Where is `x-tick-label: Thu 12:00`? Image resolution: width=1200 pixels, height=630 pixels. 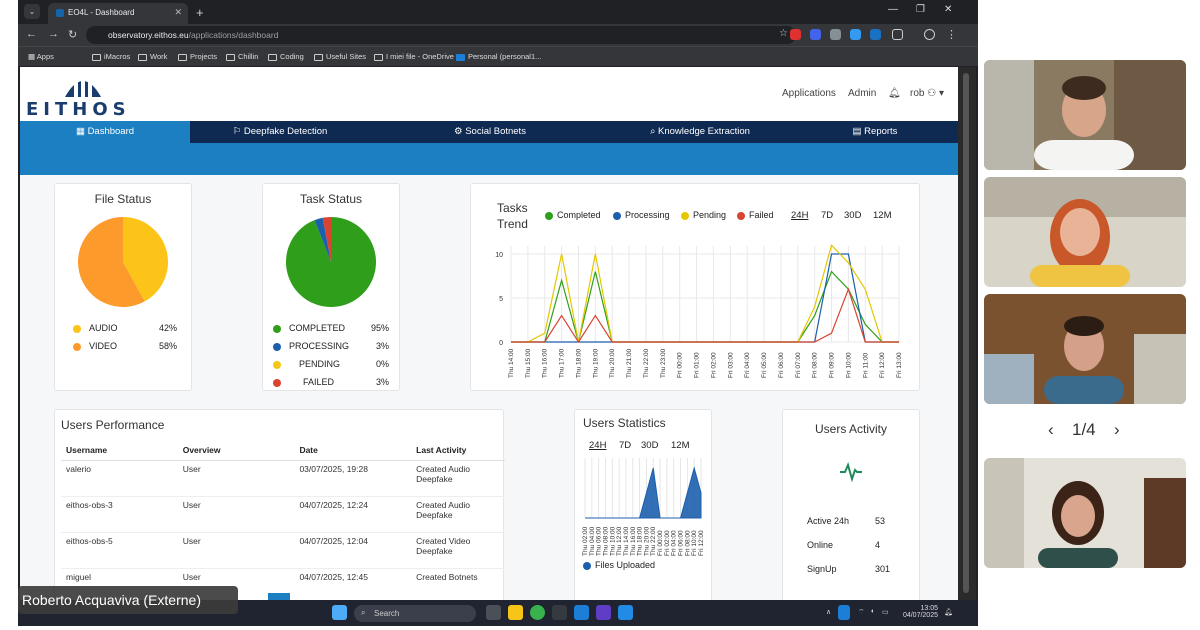
x-tick-label: Thu 12:00 is located at coordinates (619, 541).